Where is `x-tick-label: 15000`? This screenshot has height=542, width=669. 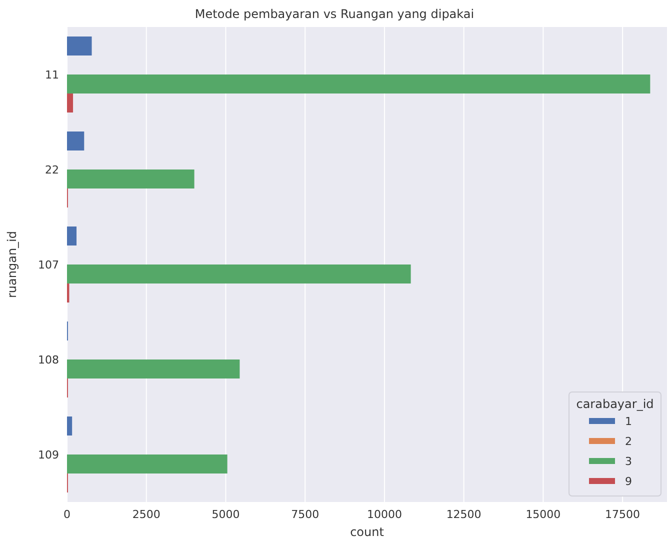 x-tick-label: 15000 is located at coordinates (543, 514).